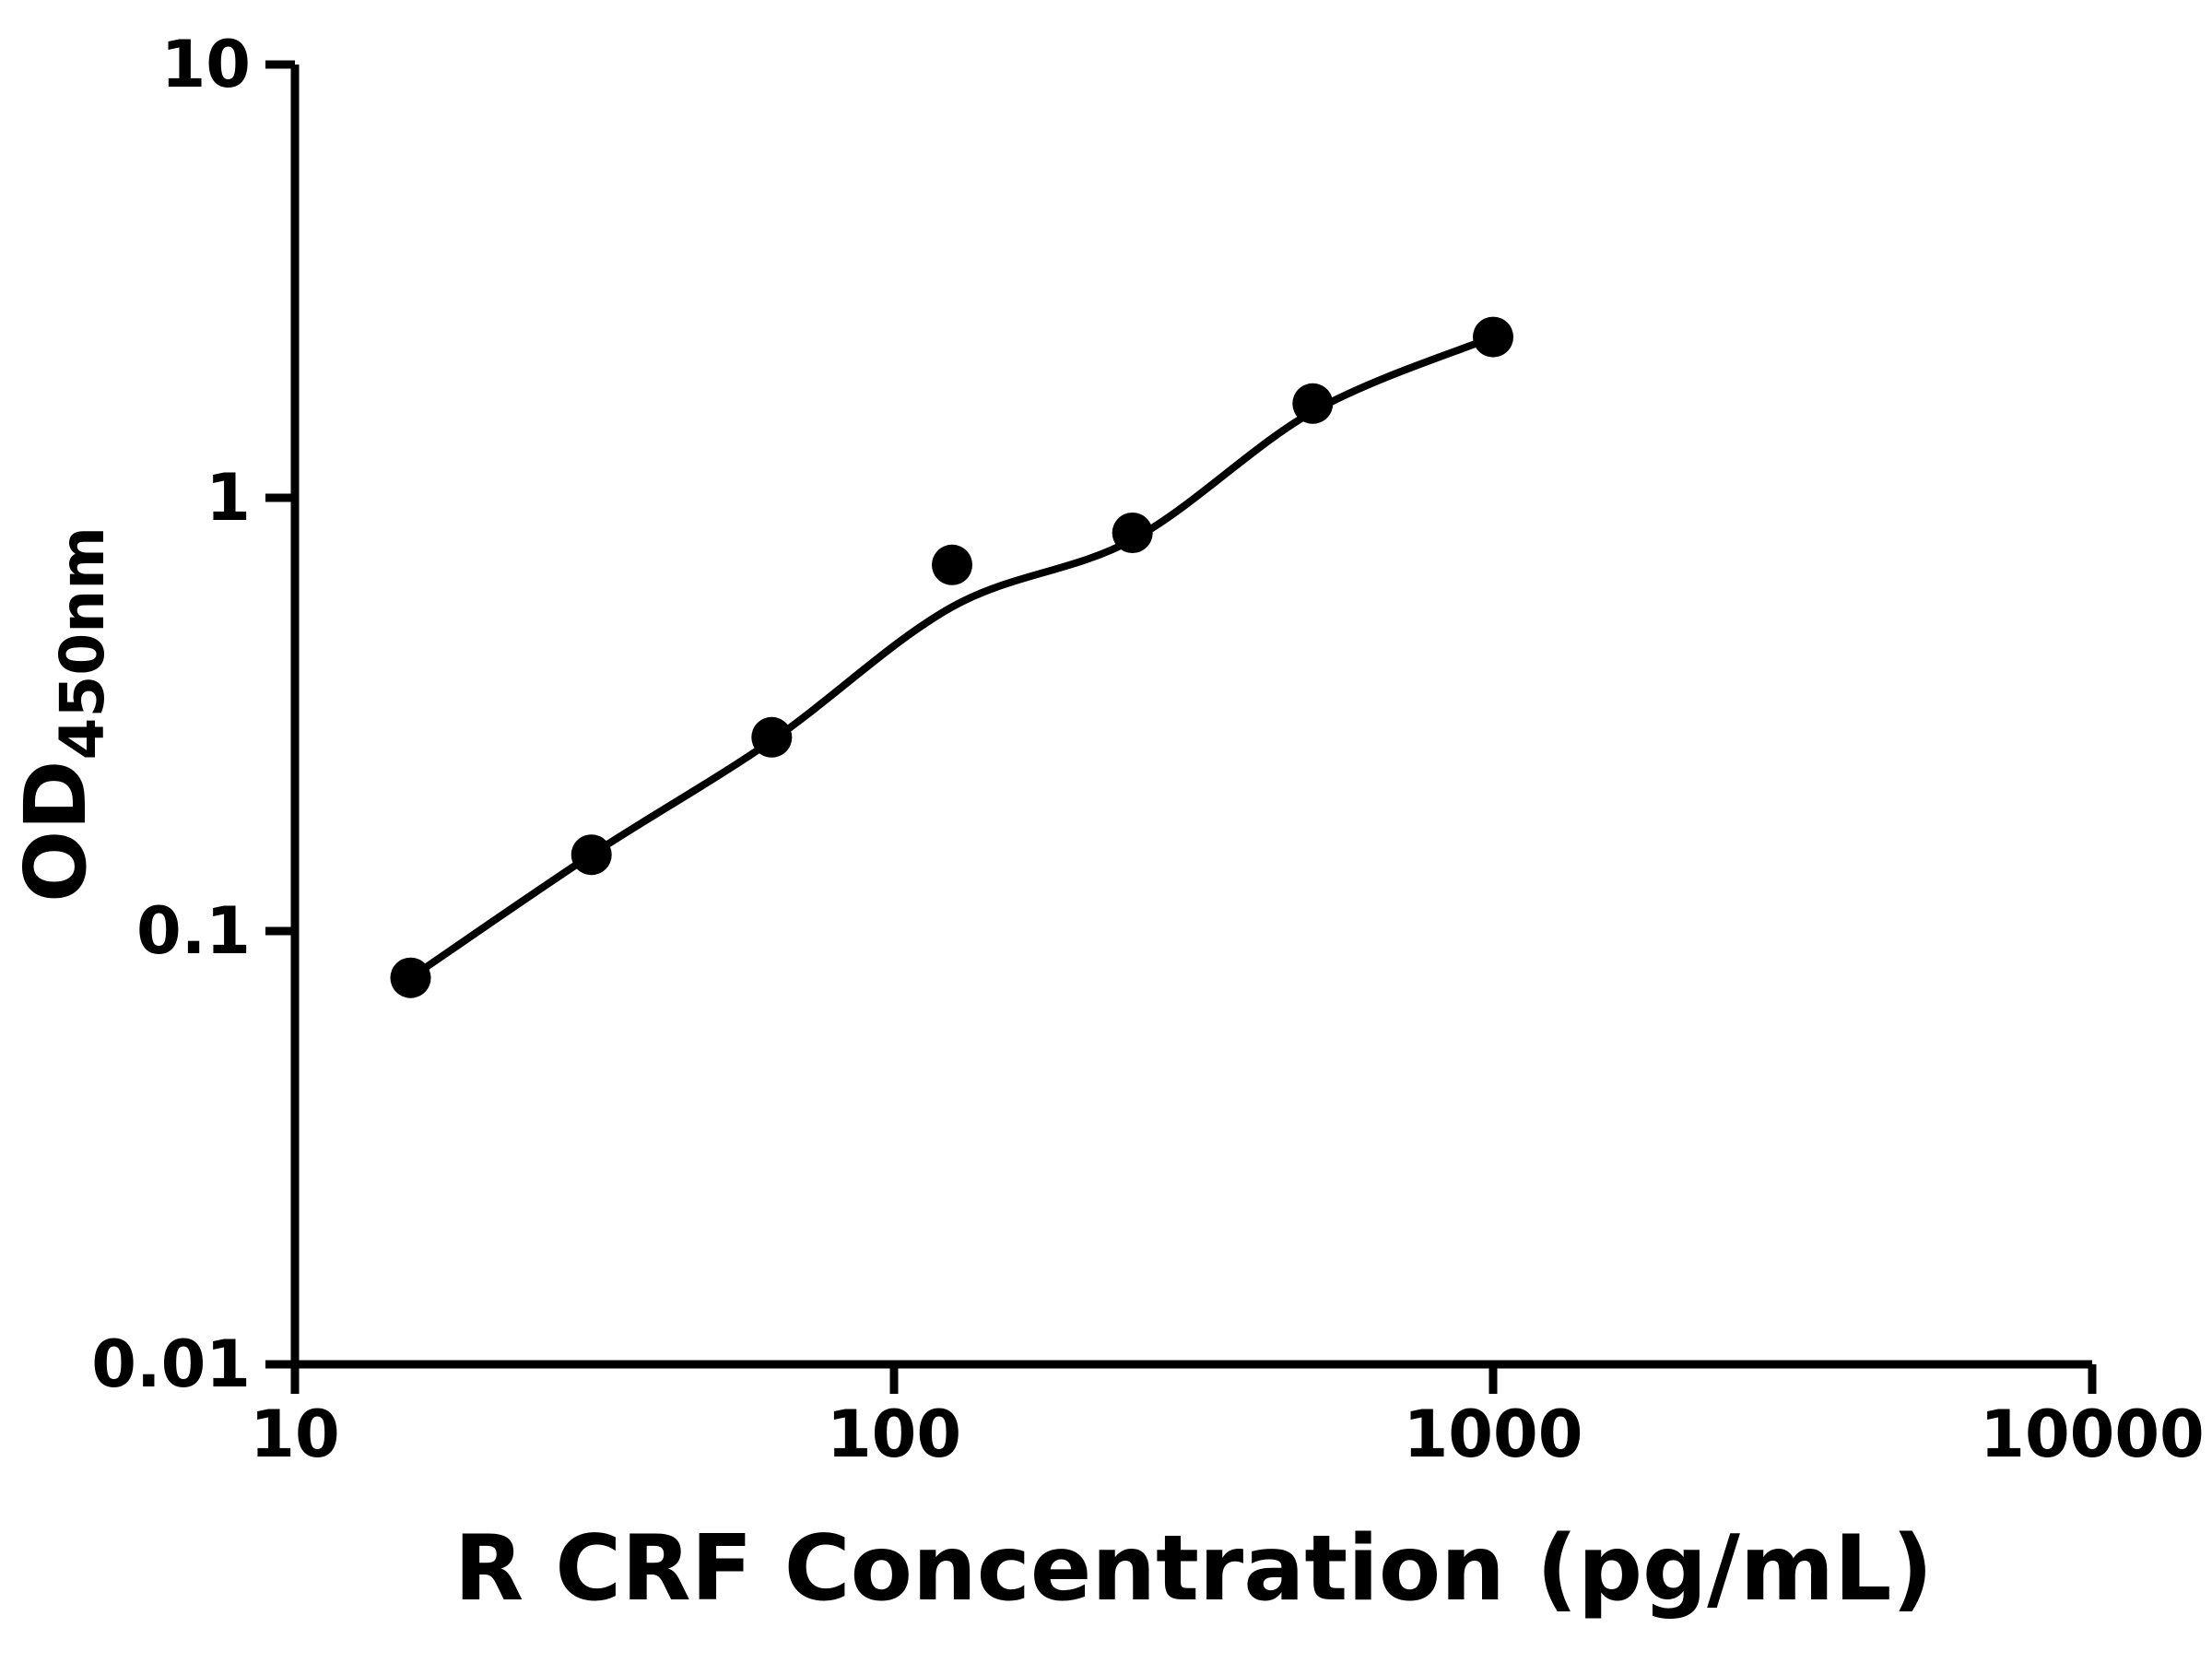 The image size is (2212, 1663). What do you see at coordinates (2092, 1434) in the screenshot?
I see `x-tick-label: 10000` at bounding box center [2092, 1434].